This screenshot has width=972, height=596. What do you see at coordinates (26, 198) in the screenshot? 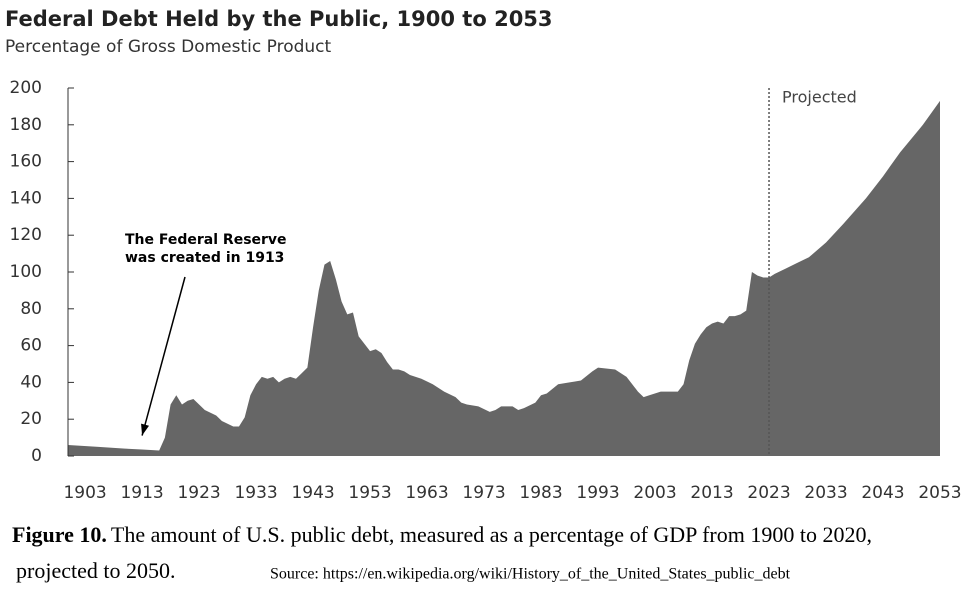
I see `y-tick-label: 140` at bounding box center [26, 198].